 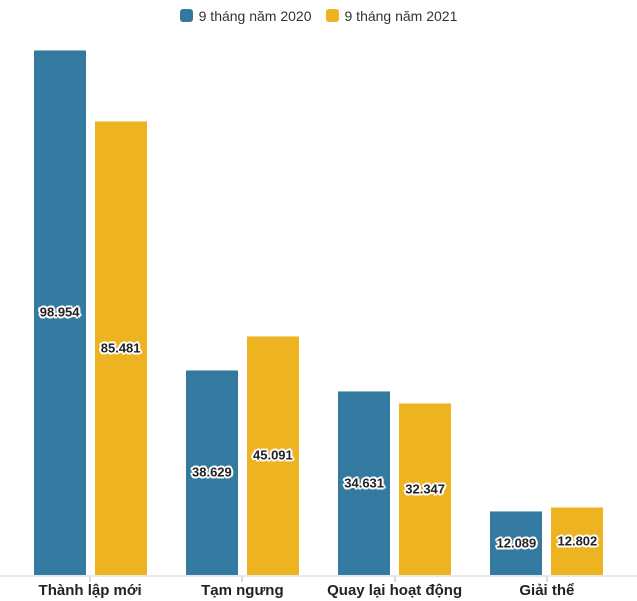 I want to click on bar-value-label: 38.629, so click(x=211, y=472).